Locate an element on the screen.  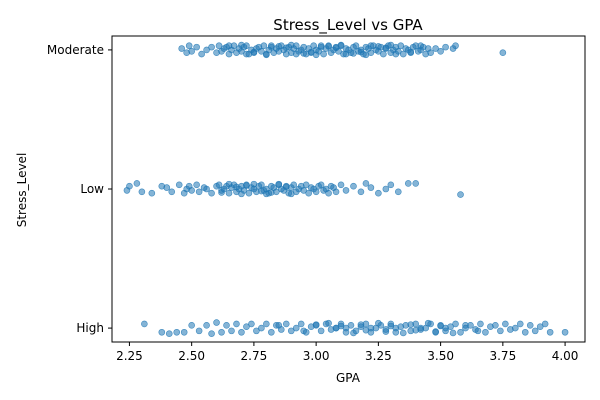
y-axis: High Low Moderate is located at coordinates (79, 189).